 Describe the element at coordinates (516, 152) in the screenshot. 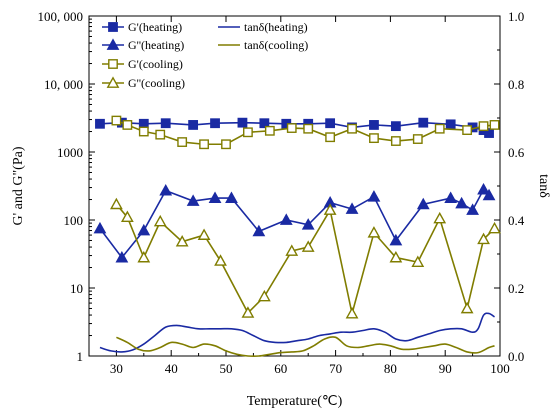

I see `y-right-tick-label: 0.6` at that location.